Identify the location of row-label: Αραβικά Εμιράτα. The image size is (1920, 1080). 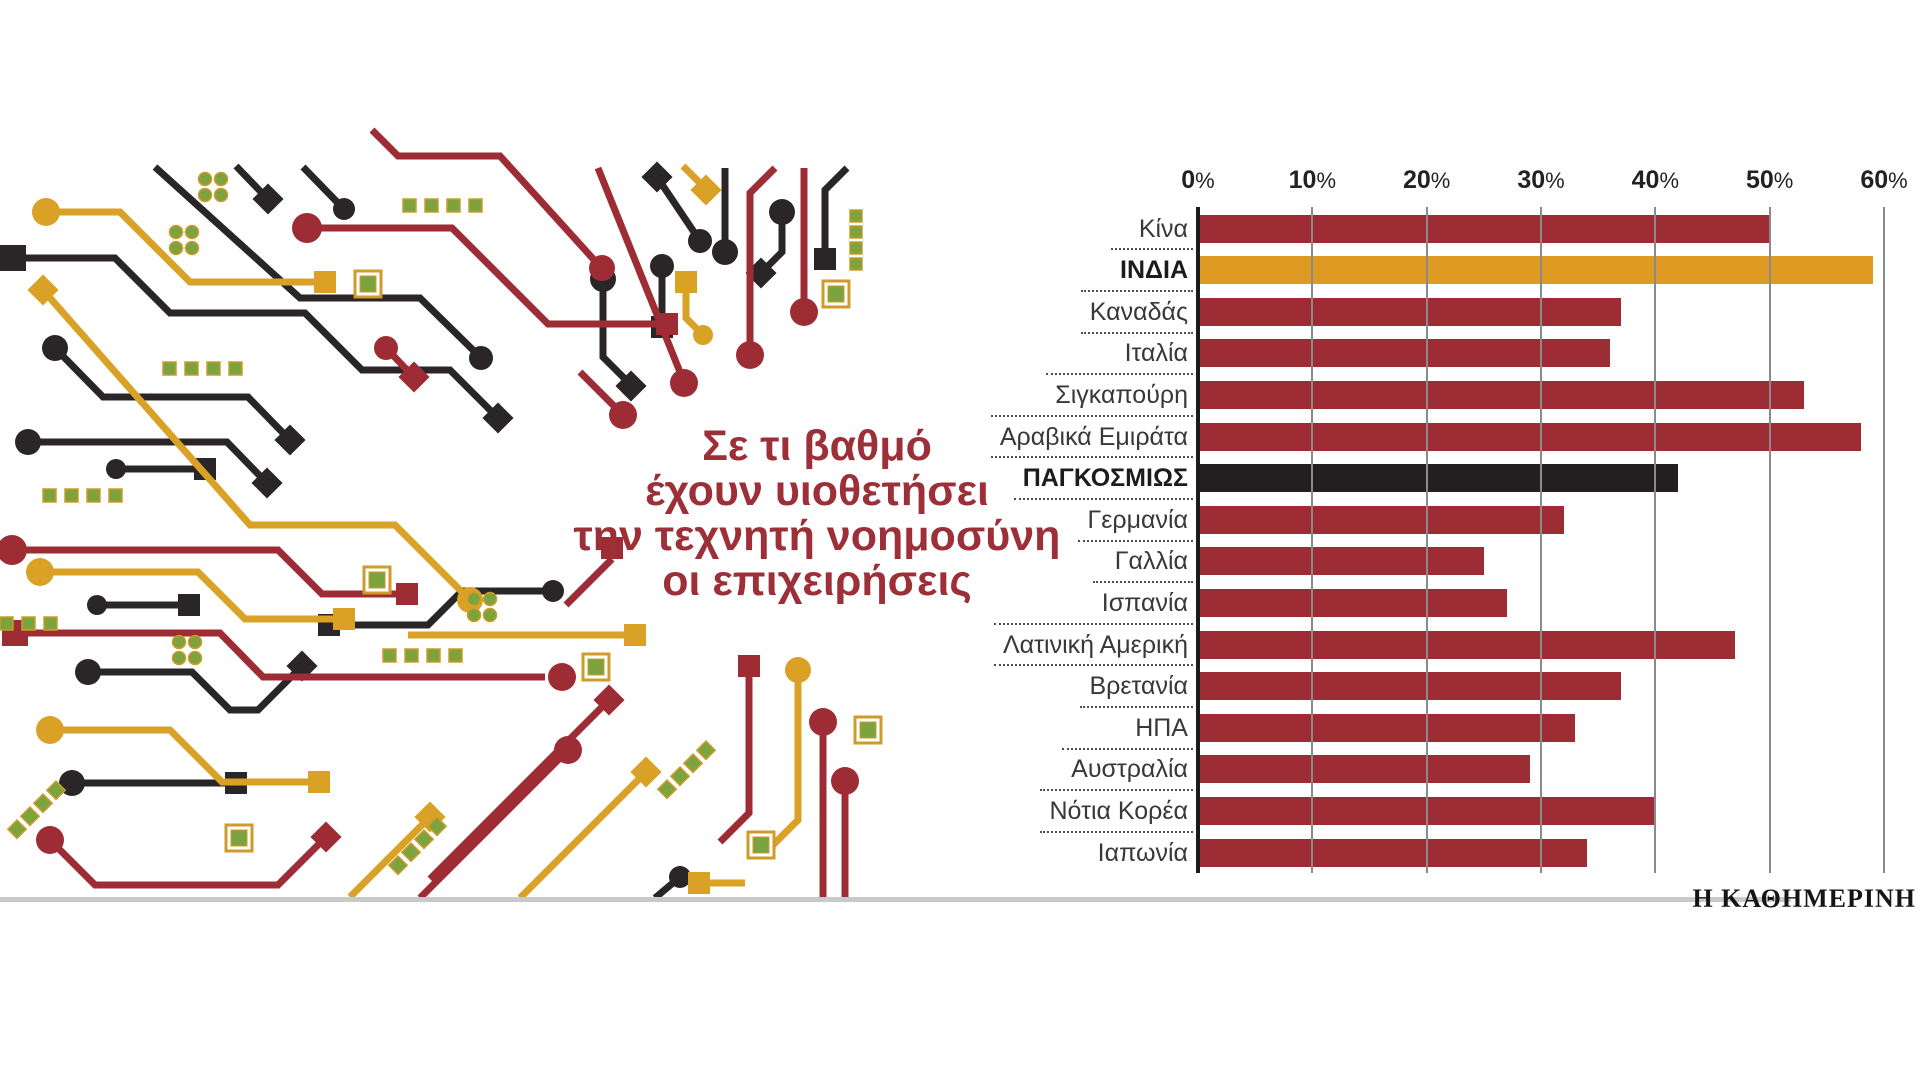
(1019, 437).